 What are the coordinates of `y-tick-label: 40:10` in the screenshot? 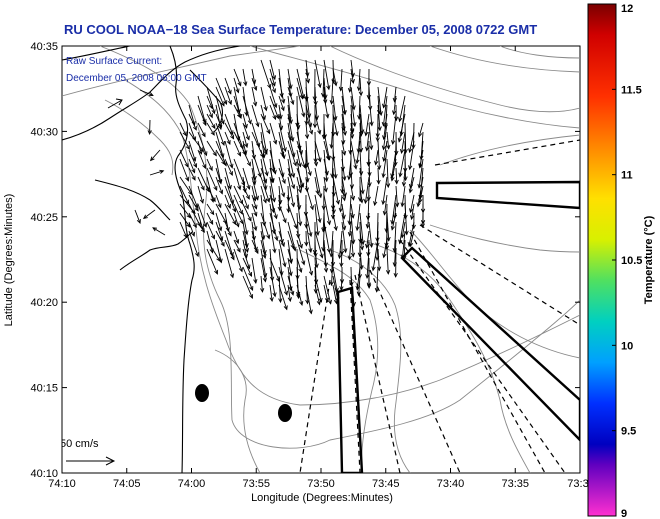 It's located at (44, 474).